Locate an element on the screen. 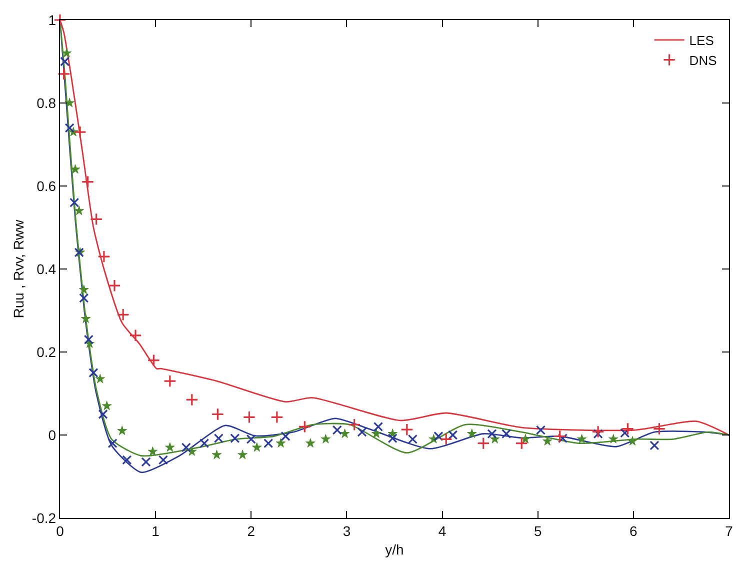 This screenshot has height=573, width=745. x-tick-label: 1 is located at coordinates (156, 530).